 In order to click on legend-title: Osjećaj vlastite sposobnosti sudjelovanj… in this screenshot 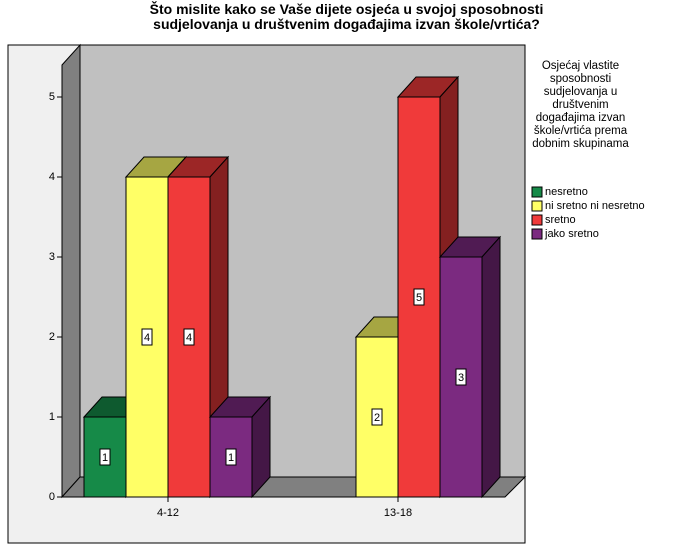, I will do `click(580, 105)`.